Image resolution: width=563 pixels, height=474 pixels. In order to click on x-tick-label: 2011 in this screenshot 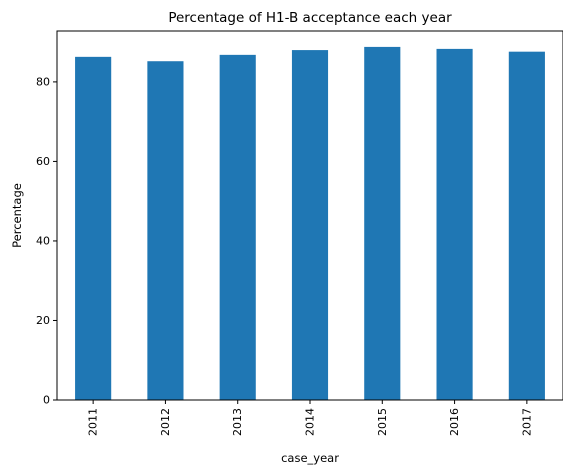, I will do `click(93, 422)`.